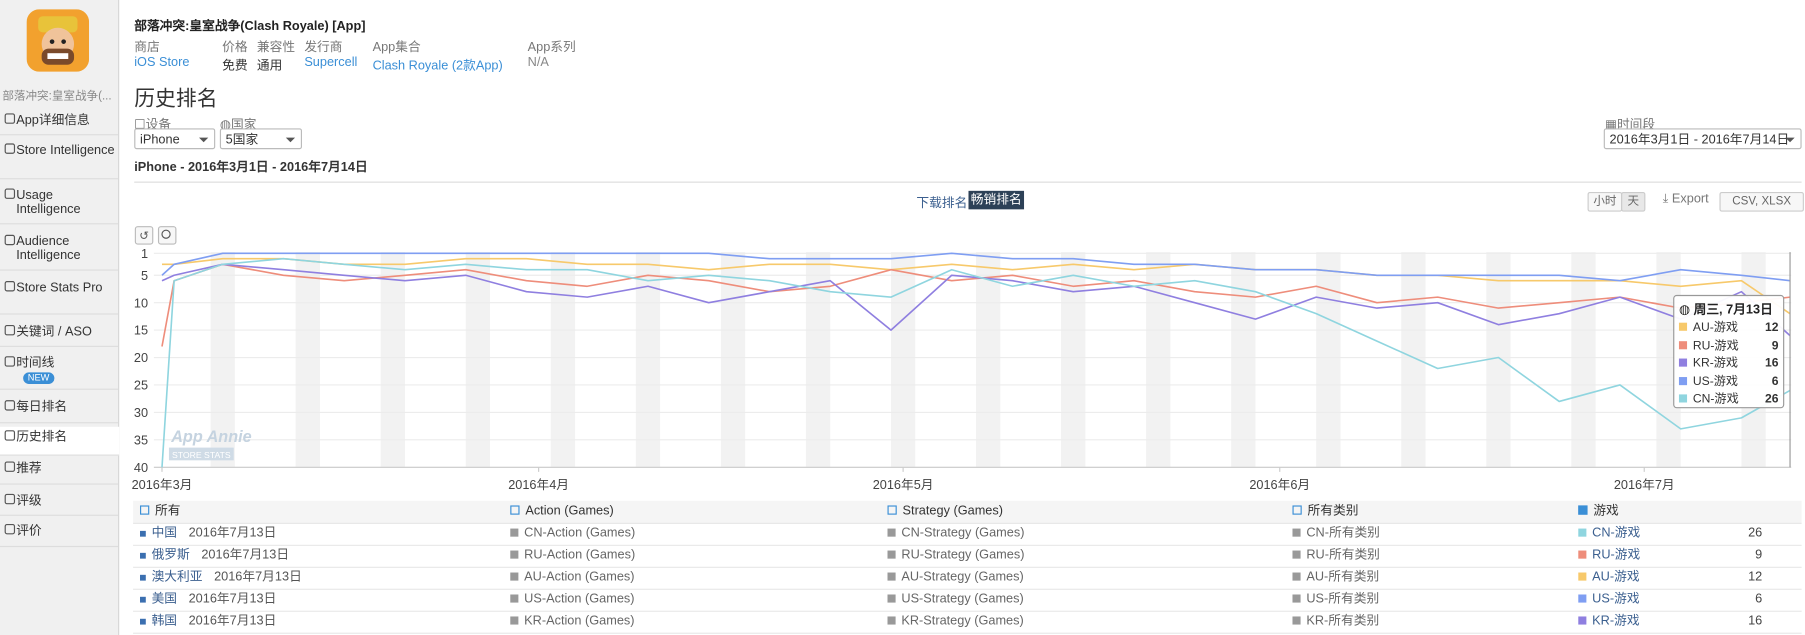 This screenshot has height=635, width=1805. What do you see at coordinates (1333, 511) in the screenshot?
I see `header-text: 所有类别` at bounding box center [1333, 511].